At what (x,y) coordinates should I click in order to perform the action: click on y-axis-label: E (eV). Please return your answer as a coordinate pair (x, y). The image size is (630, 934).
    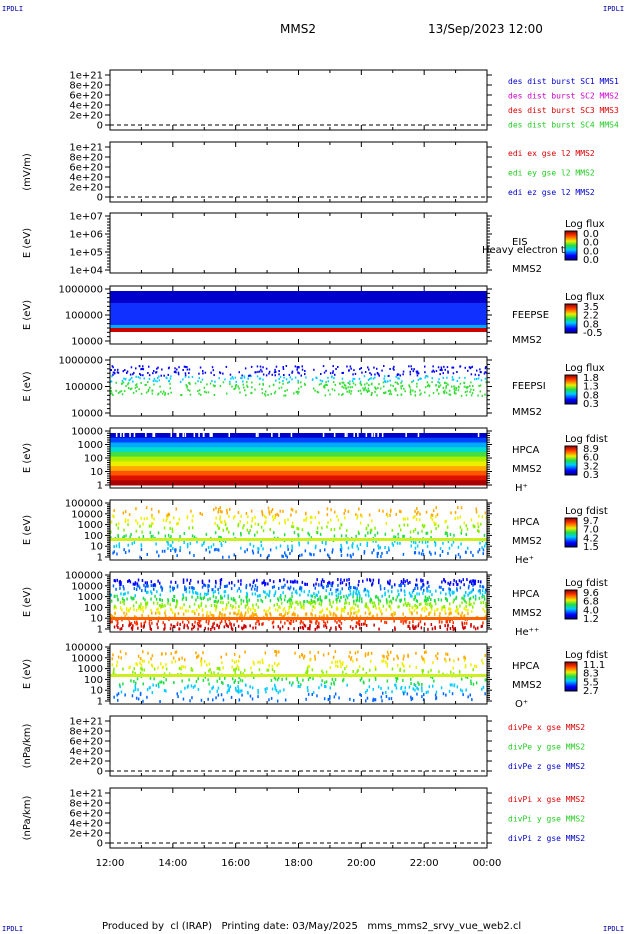
    Looking at the image, I should click on (27, 530).